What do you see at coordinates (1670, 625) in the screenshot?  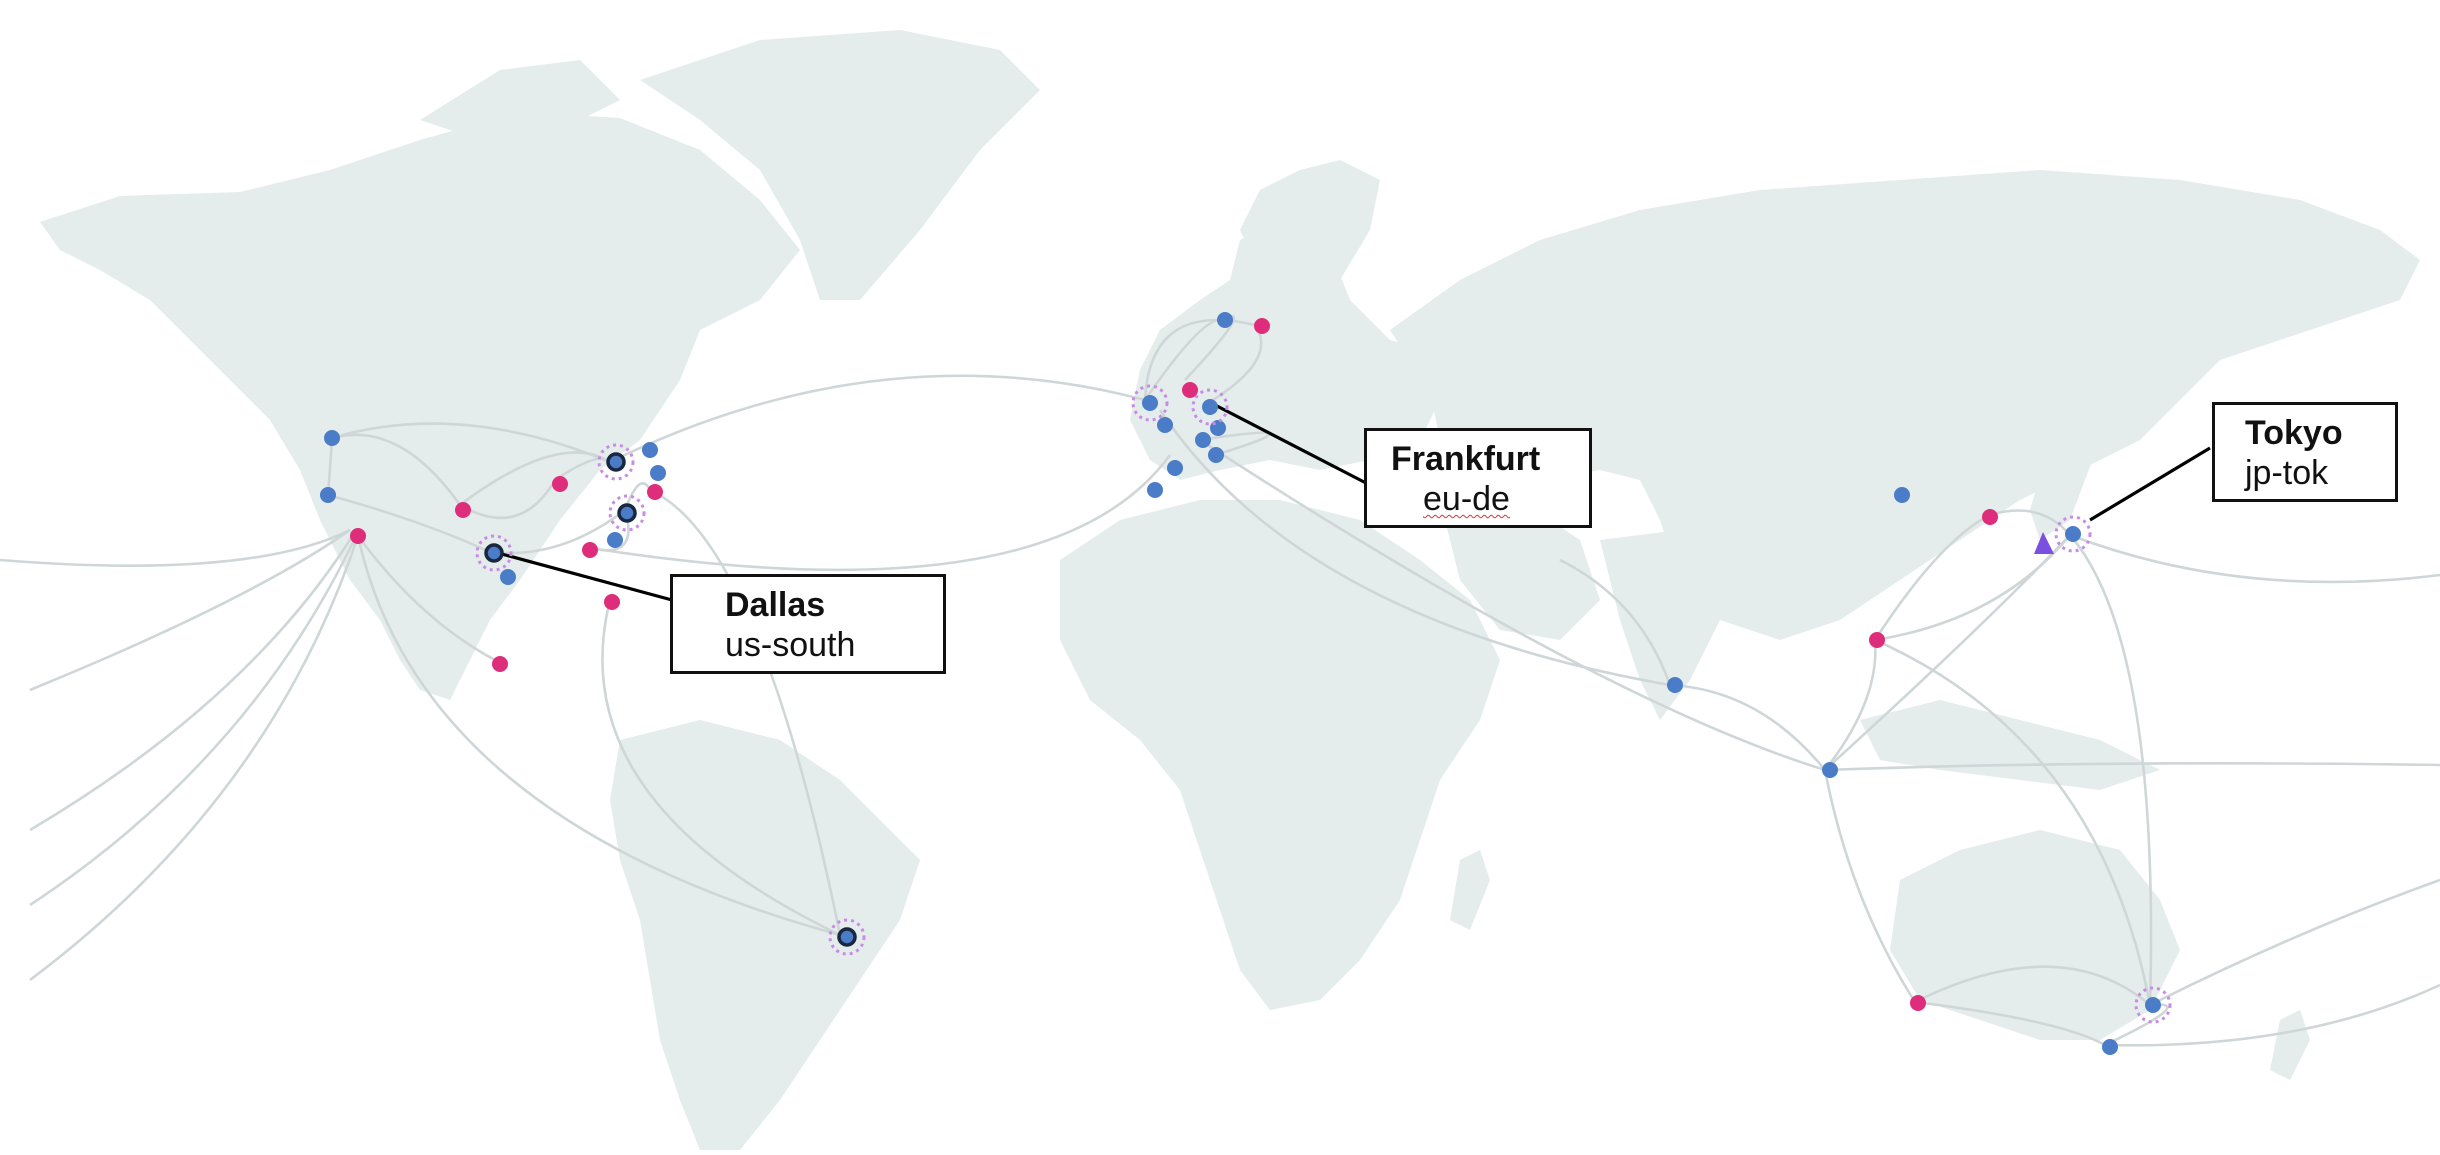 I see `india-landmass` at bounding box center [1670, 625].